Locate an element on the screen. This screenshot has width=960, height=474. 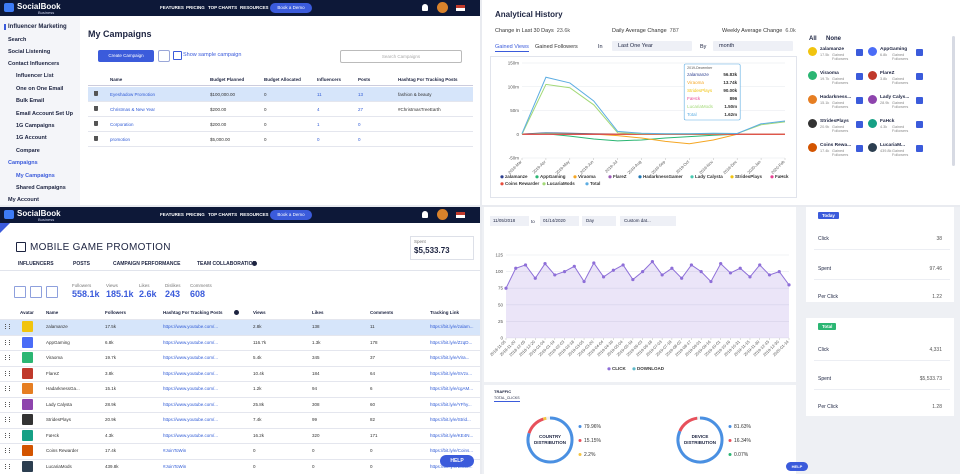
sidebar-item: Email Account Set Up is located at coordinates (44, 114).